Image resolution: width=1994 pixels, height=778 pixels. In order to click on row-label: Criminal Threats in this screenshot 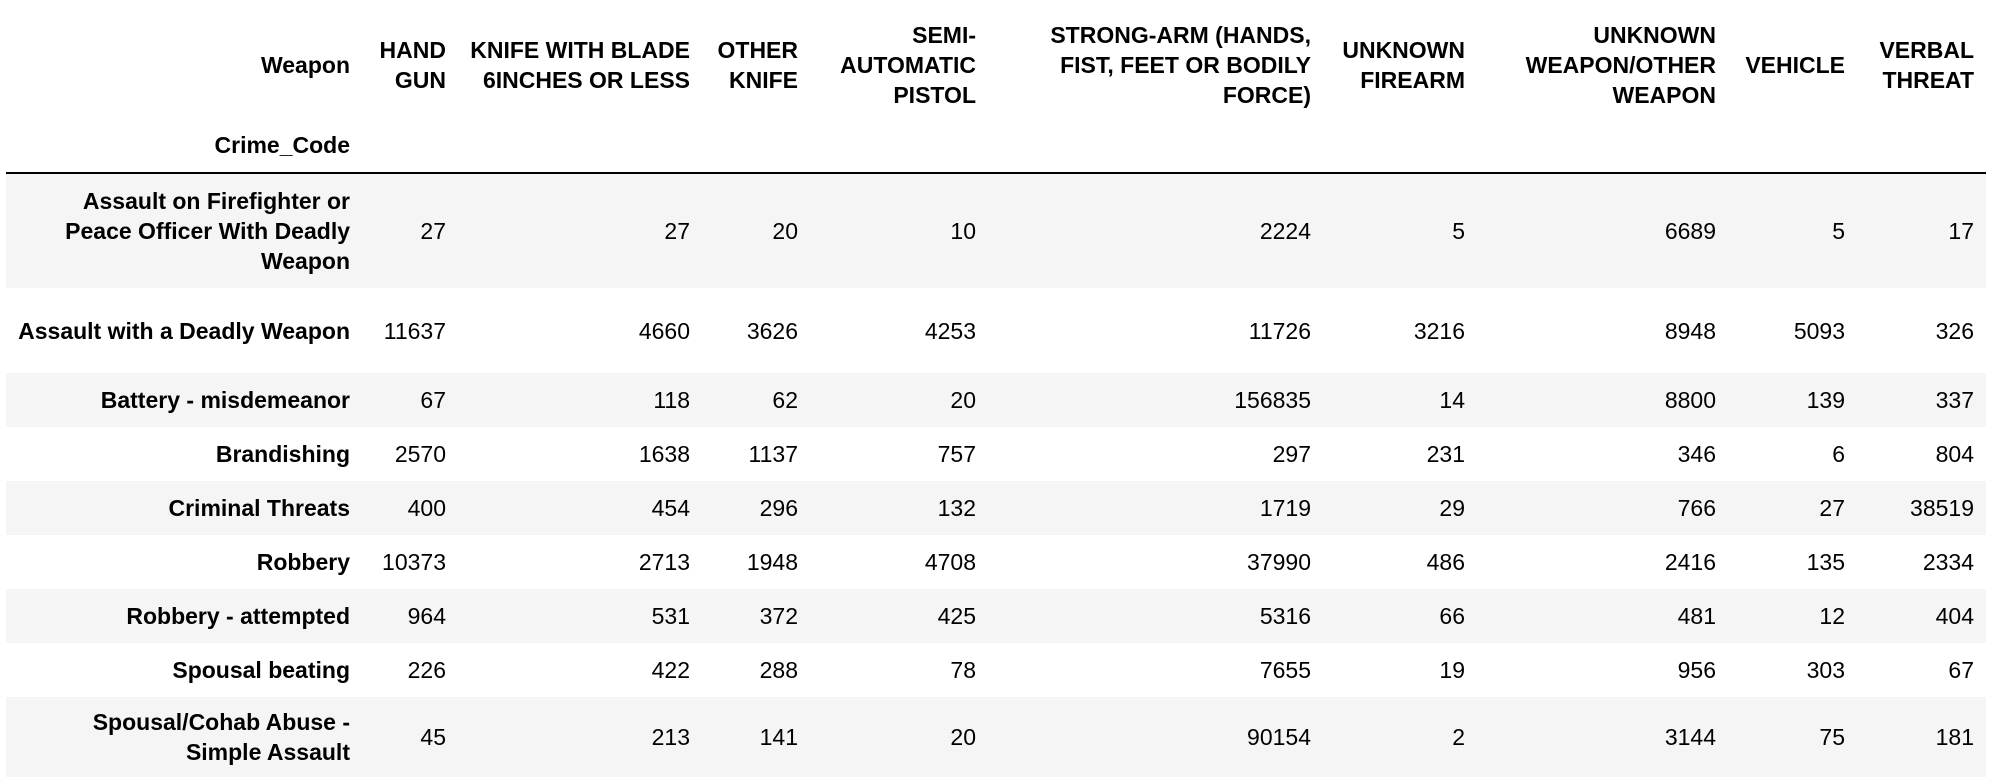, I will do `click(259, 508)`.